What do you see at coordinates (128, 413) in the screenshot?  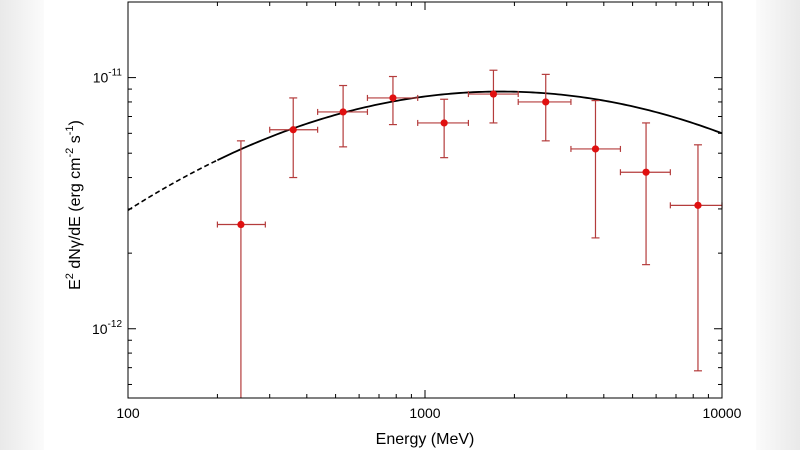 I see `x-tick-label: 100` at bounding box center [128, 413].